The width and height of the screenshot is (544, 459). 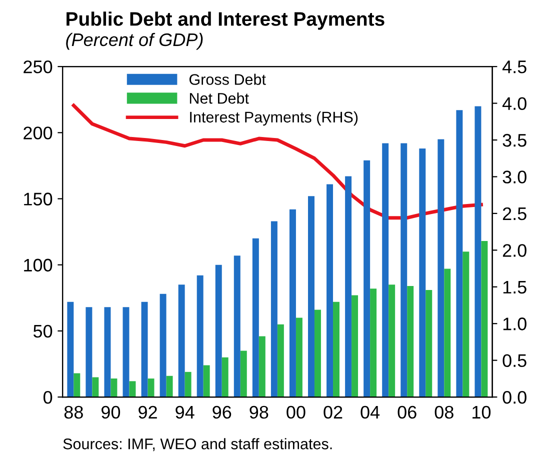 I want to click on x-tick-label: 04, so click(x=370, y=412).